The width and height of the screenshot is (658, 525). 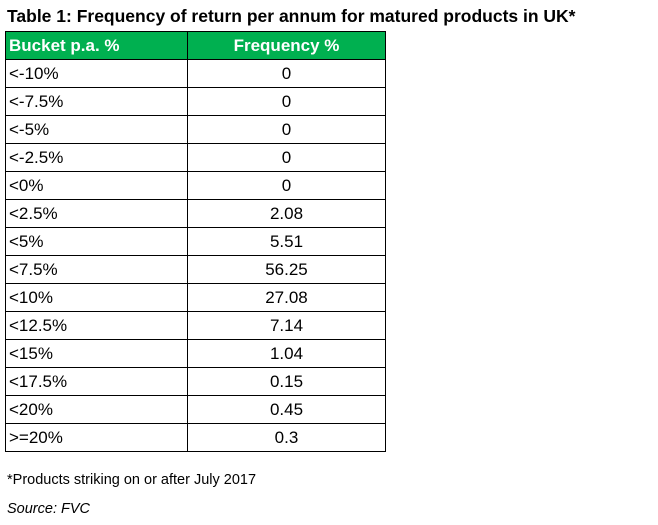 What do you see at coordinates (96, 437) in the screenshot?
I see `bucket-cell: >=20%` at bounding box center [96, 437].